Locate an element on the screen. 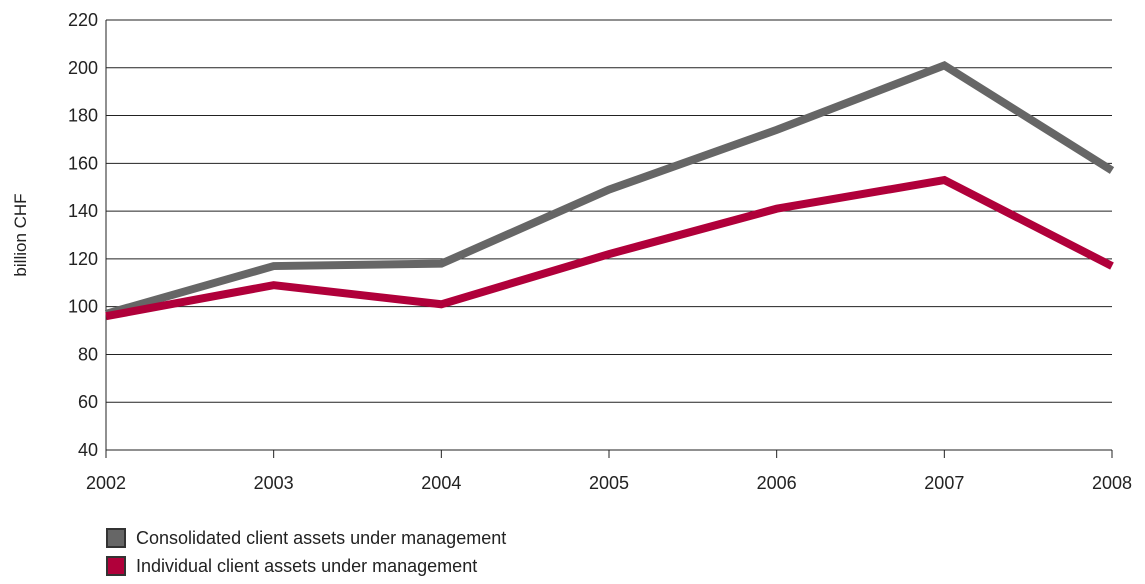 Image resolution: width=1145 pixels, height=584 pixels. y-tick-label-100: 100 is located at coordinates (83, 307).